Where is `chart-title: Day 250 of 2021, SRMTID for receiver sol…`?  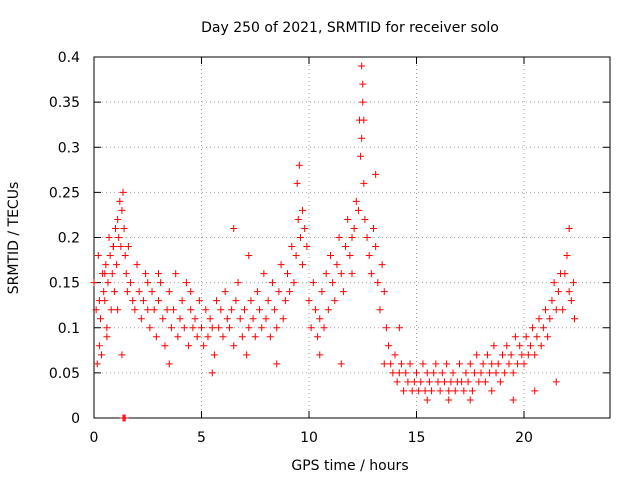
chart-title: Day 250 of 2021, SRMTID for receiver sol… is located at coordinates (350, 28).